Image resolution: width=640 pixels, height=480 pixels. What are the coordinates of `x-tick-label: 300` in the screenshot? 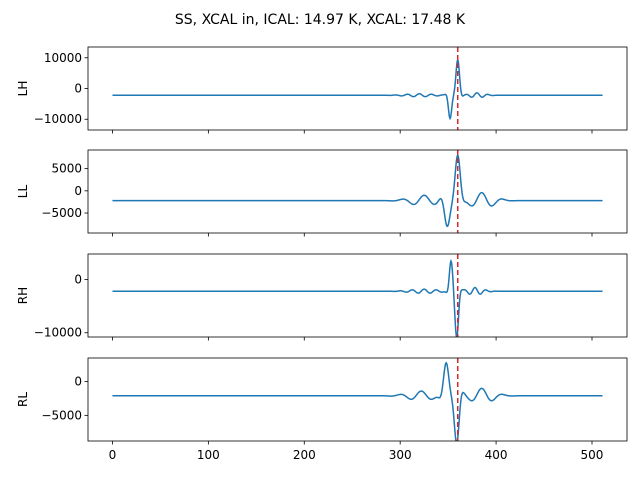 It's located at (400, 455).